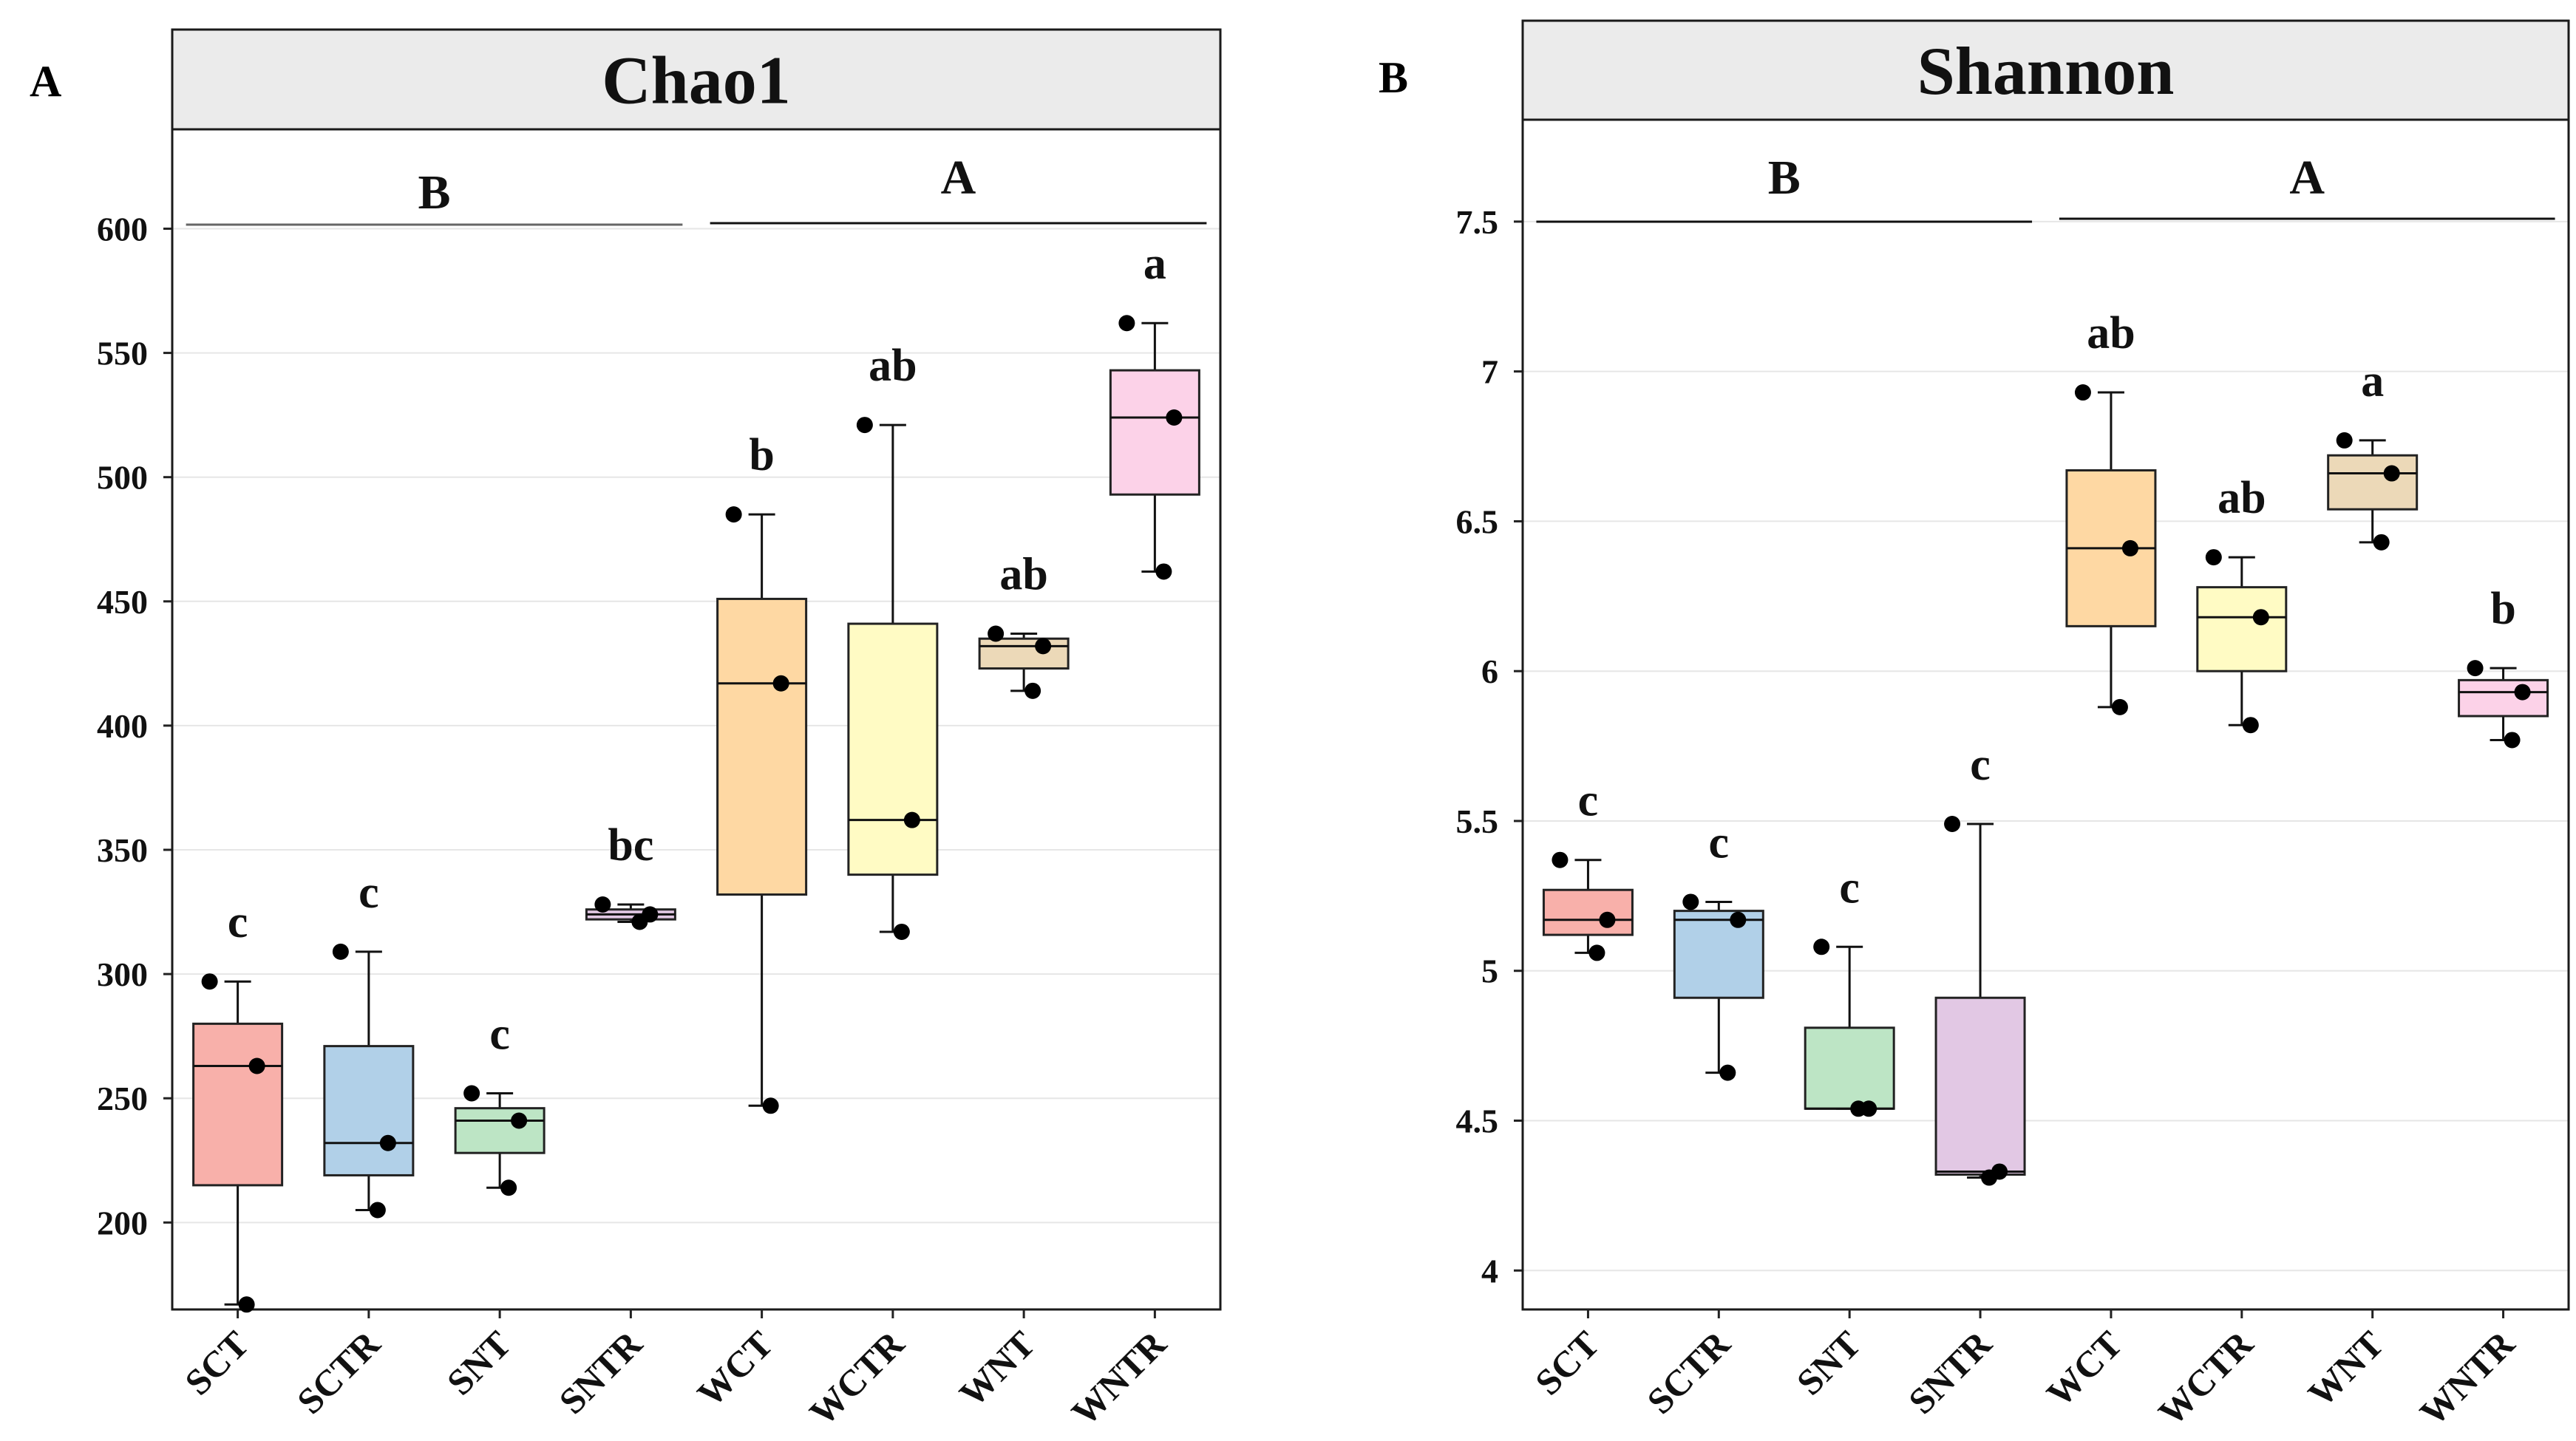  Describe the element at coordinates (2503, 666) in the screenshot. I see `box-wntr: b` at that location.